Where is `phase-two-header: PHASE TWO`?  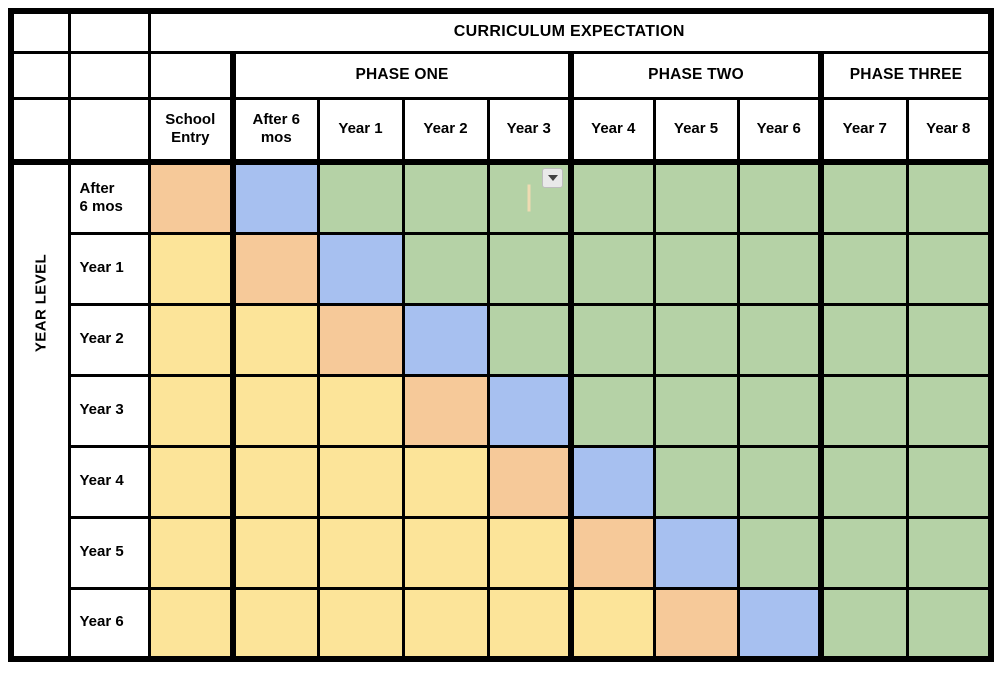
phase-two-header: PHASE TWO is located at coordinates (695, 75).